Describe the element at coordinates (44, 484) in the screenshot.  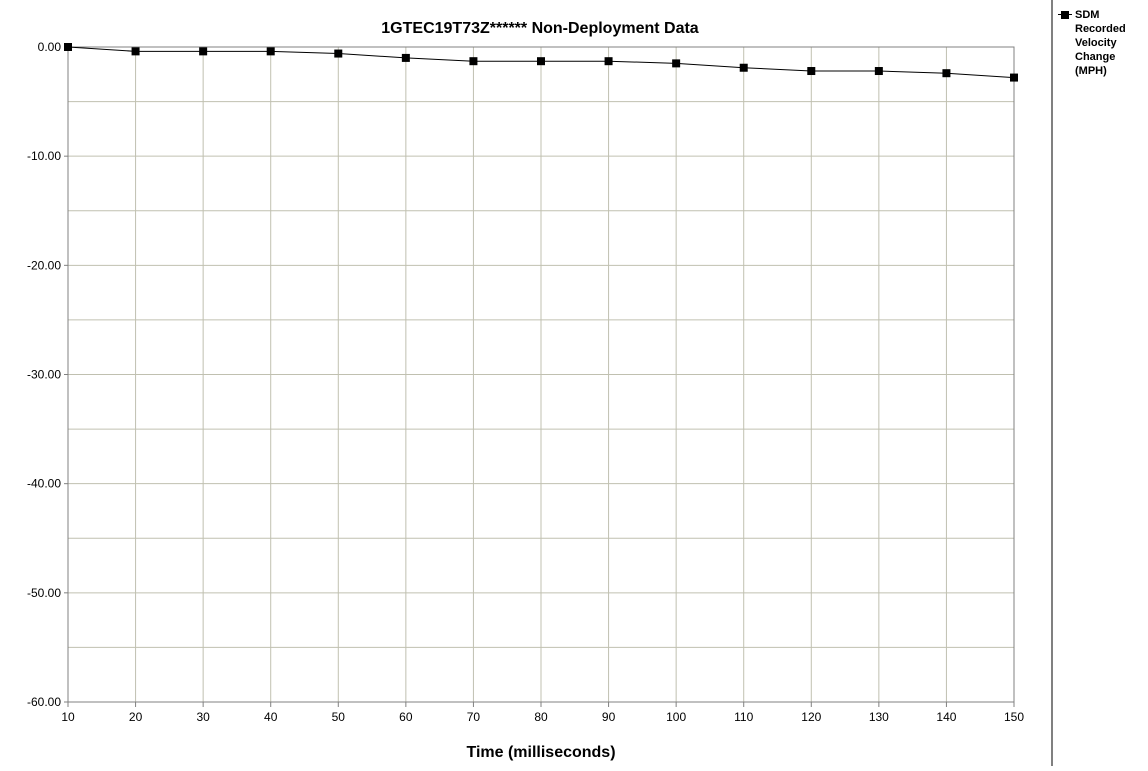
I see `y-tick-label: -40.00` at that location.